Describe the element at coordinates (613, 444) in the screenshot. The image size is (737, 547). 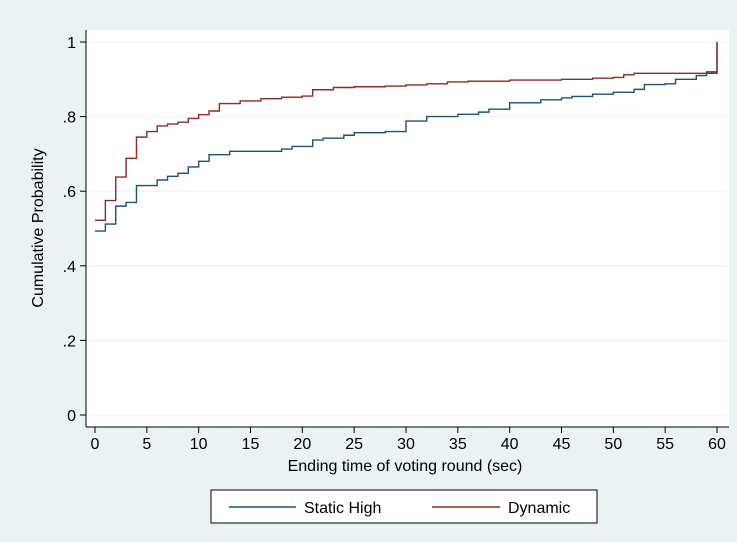
I see `x-tick-label: 50` at that location.